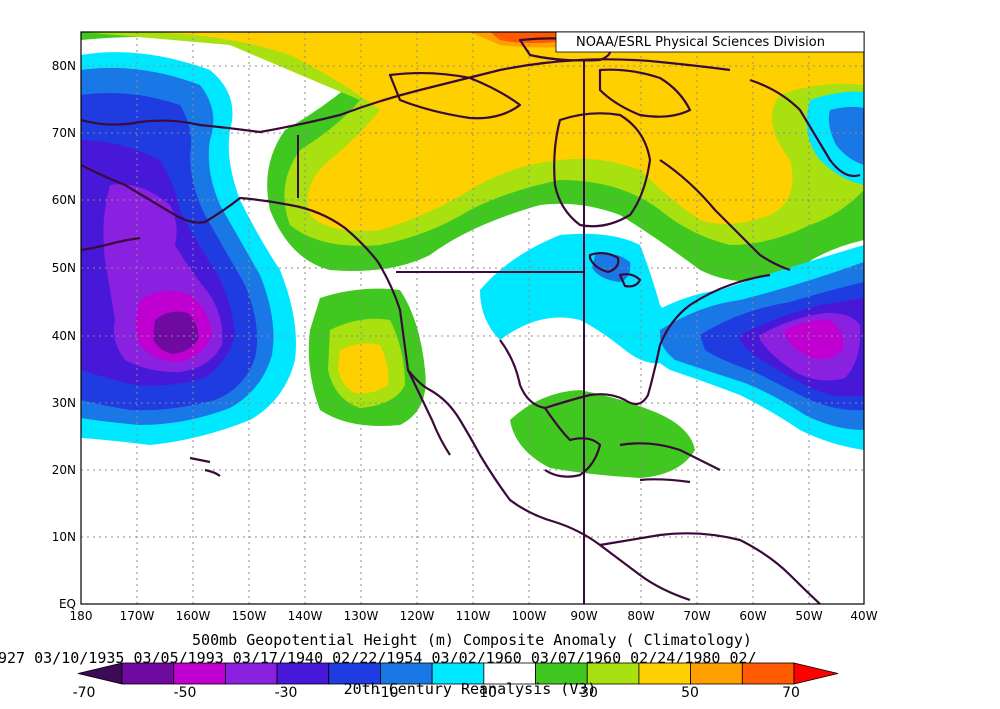  I want to click on lon-label: 50W, so click(808, 616).